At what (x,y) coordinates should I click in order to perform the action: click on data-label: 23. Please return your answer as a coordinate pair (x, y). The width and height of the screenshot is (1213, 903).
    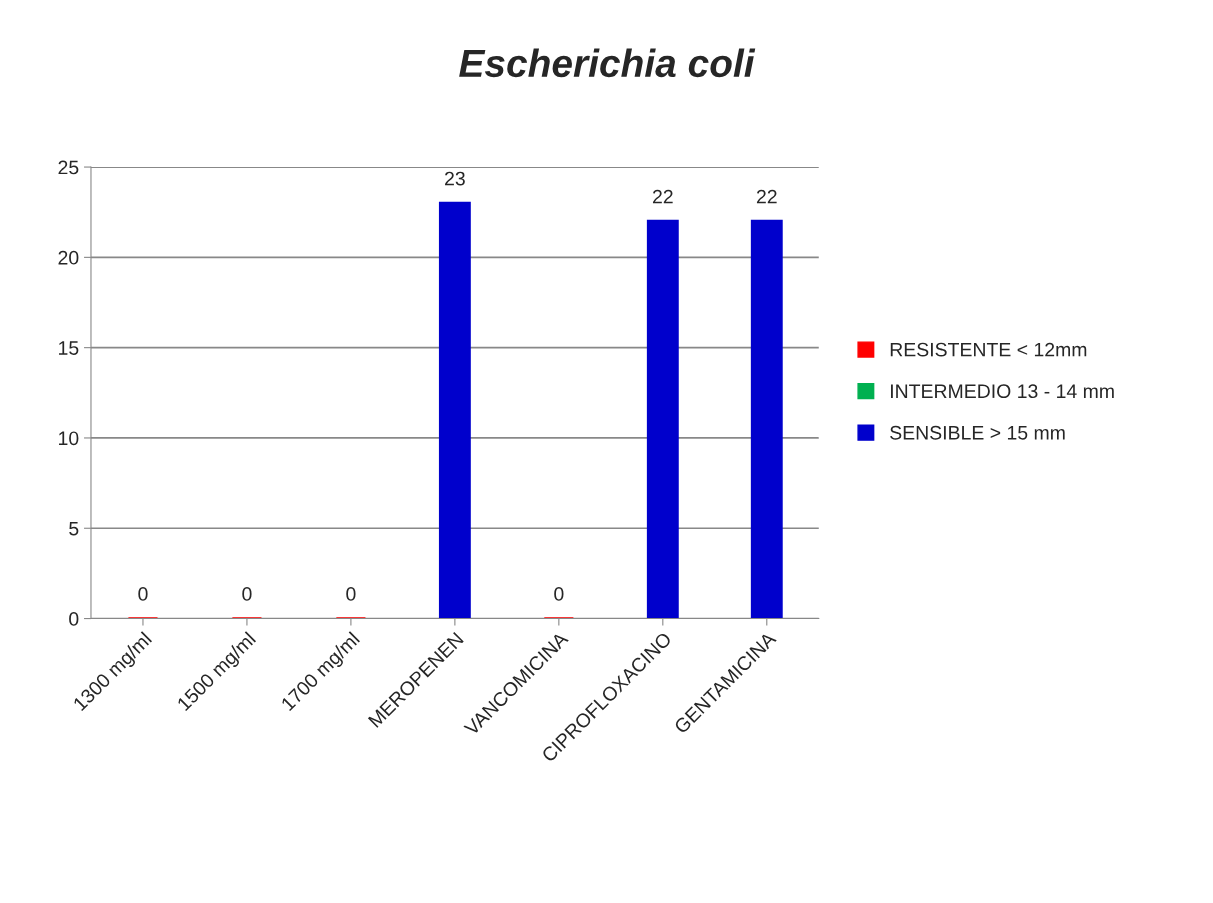
    Looking at the image, I should click on (455, 178).